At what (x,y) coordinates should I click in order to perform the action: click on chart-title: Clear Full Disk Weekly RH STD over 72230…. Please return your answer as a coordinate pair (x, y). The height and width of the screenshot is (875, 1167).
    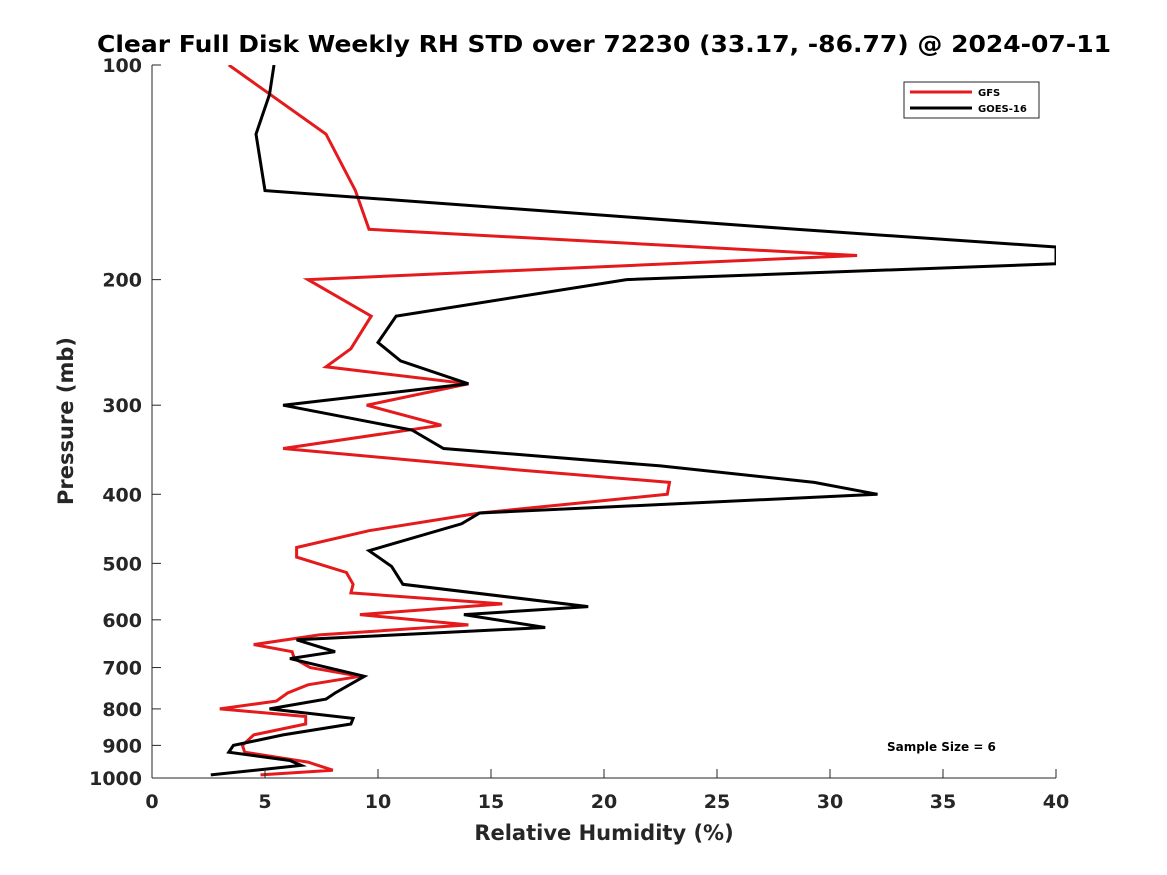
    Looking at the image, I should click on (604, 45).